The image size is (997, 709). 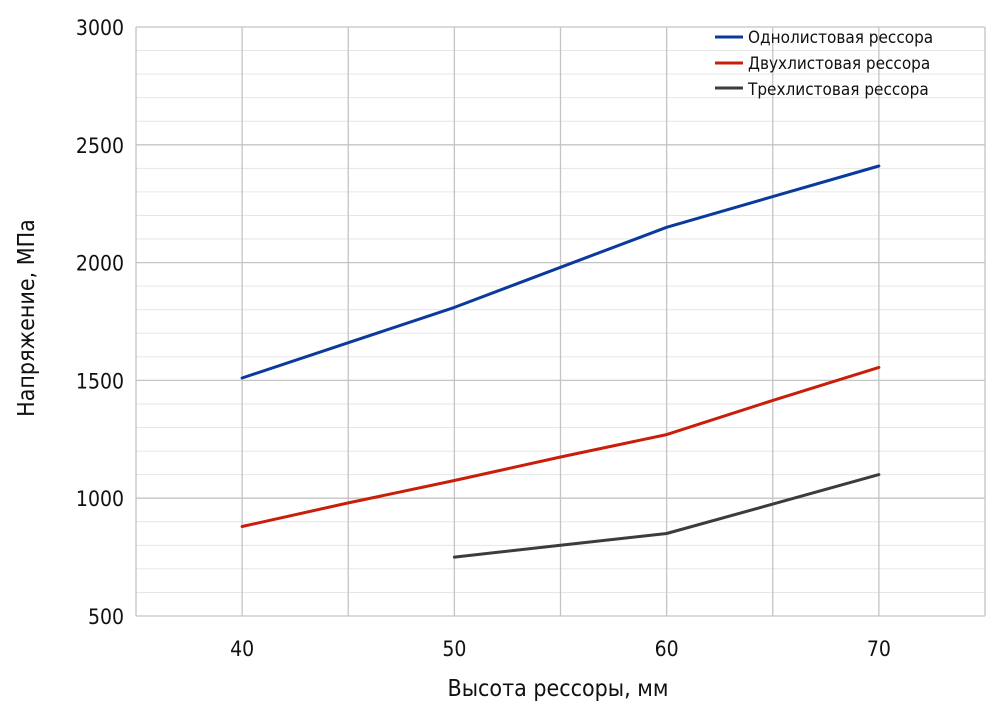 I want to click on y-tick-label: 500, so click(x=106, y=617).